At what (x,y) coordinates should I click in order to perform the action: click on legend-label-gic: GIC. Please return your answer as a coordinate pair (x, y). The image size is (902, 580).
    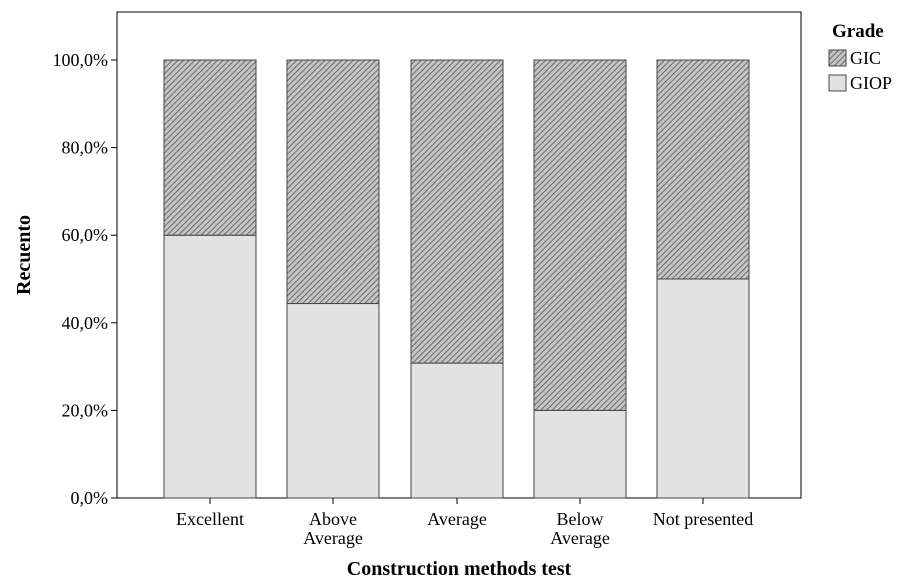
    Looking at the image, I should click on (865, 58).